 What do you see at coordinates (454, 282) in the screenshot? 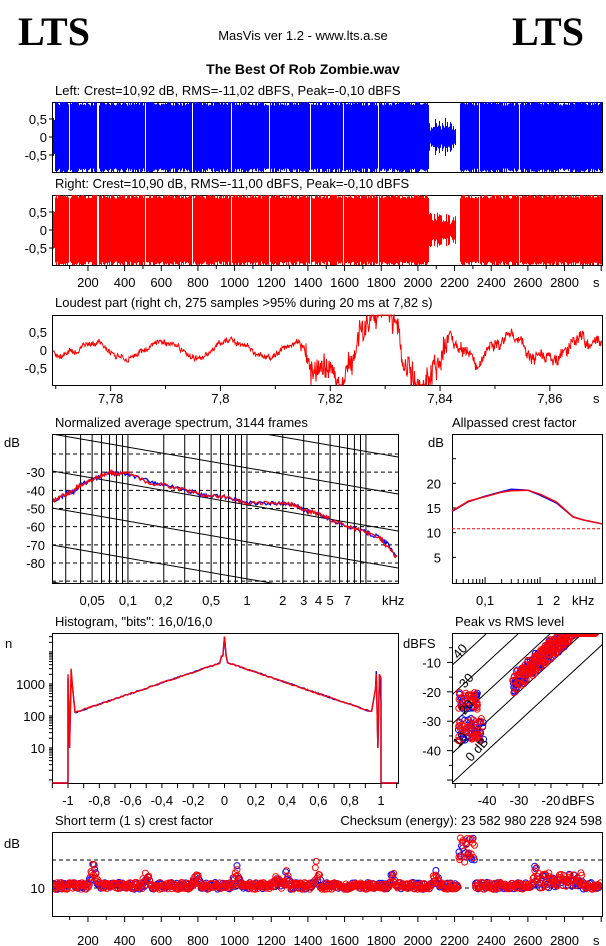
I see `right-xtick-label: 2200` at bounding box center [454, 282].